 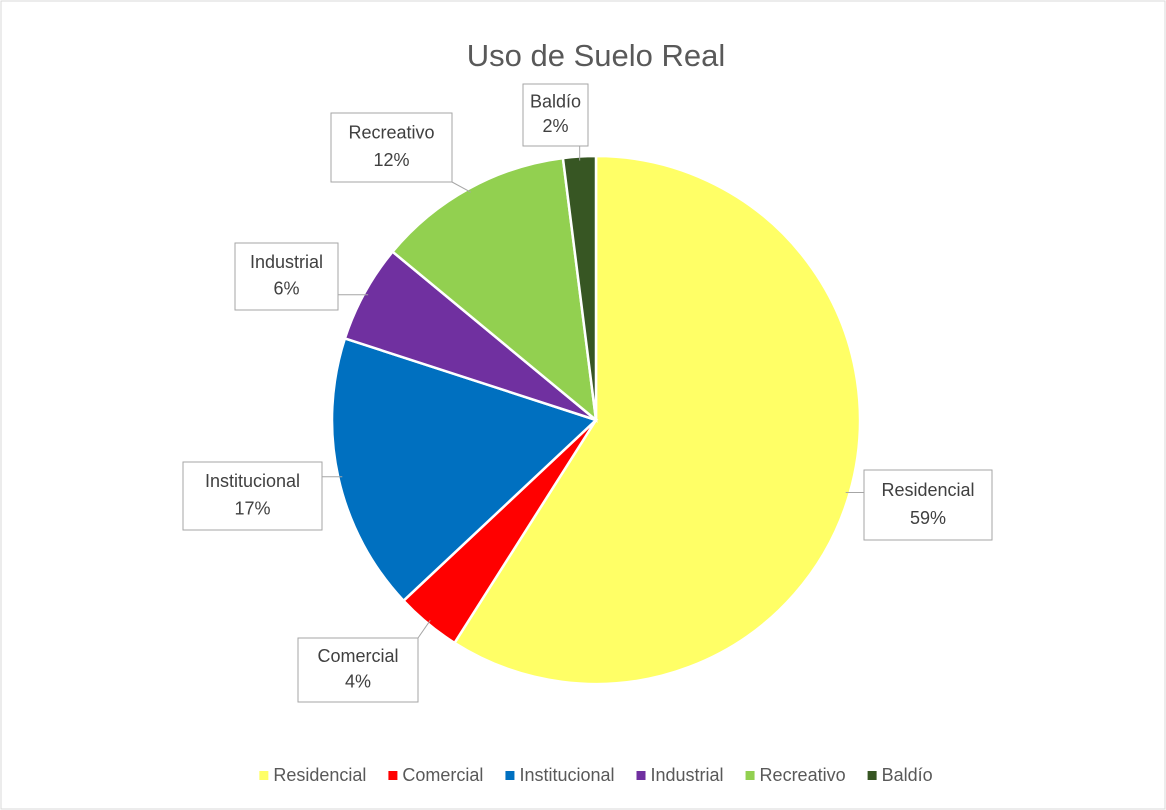 I want to click on data-label-value: 12%, so click(x=391, y=160).